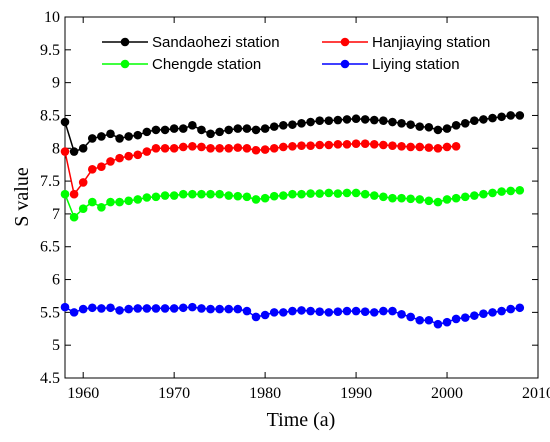 The image size is (550, 442). I want to click on y-tick-label: 6, so click(56, 280).